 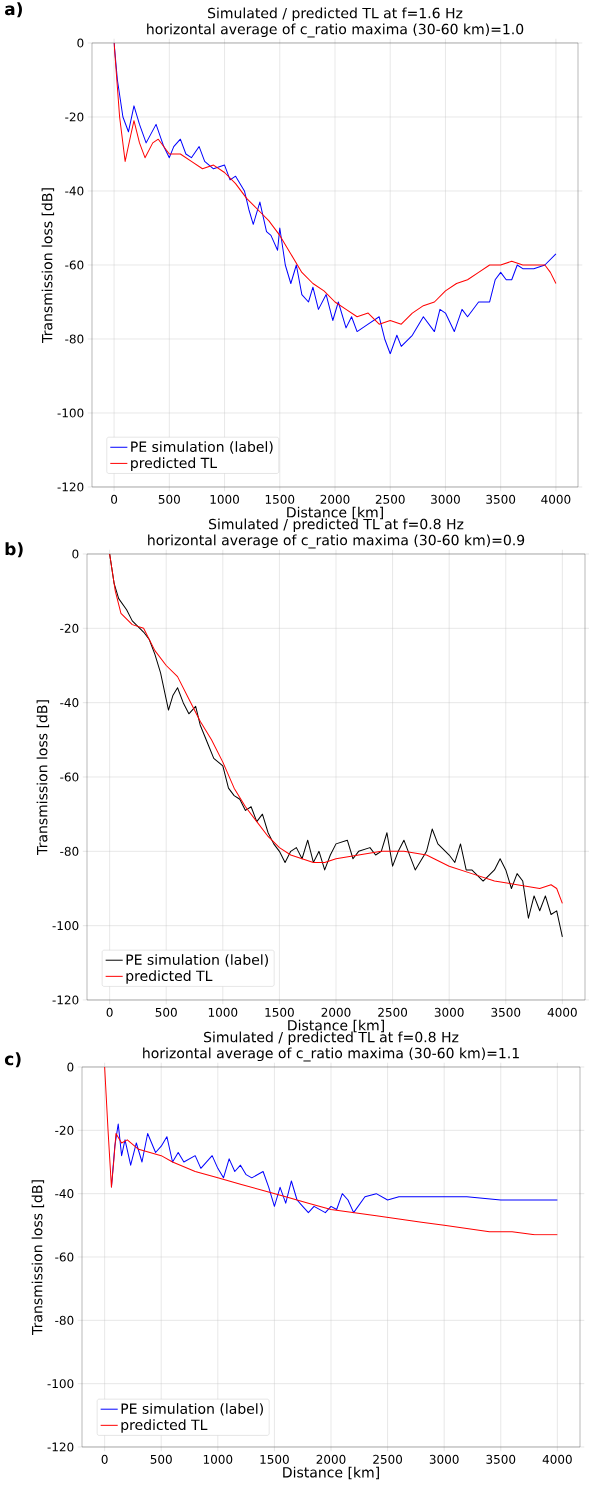 I want to click on x-axis-title: Distance [km], so click(x=331, y=1473).